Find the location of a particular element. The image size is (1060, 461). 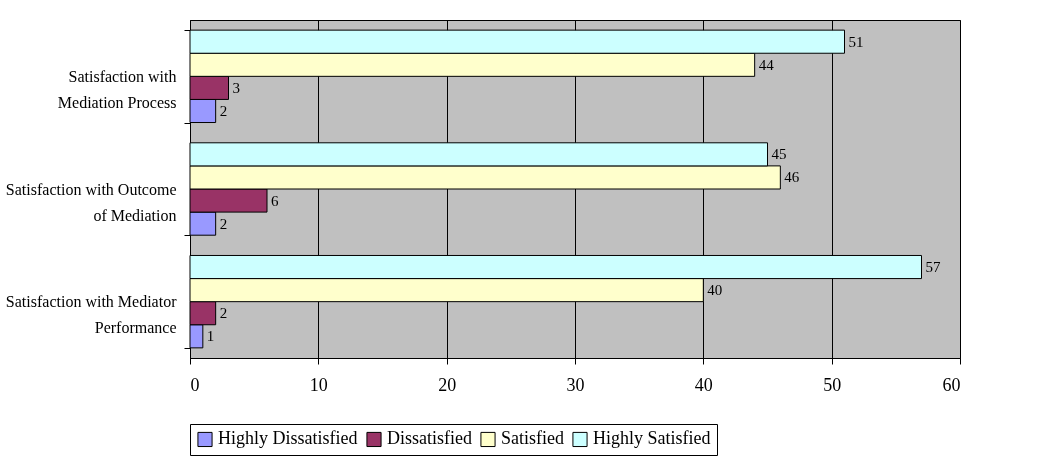

data-label: 51 is located at coordinates (856, 41).